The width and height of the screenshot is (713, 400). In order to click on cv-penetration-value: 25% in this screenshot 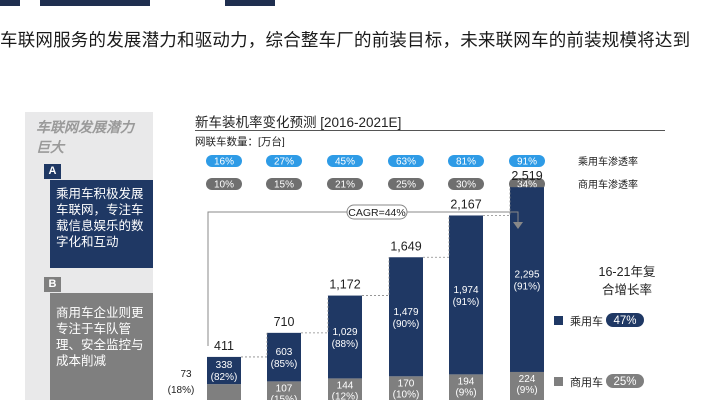, I will do `click(406, 185)`.